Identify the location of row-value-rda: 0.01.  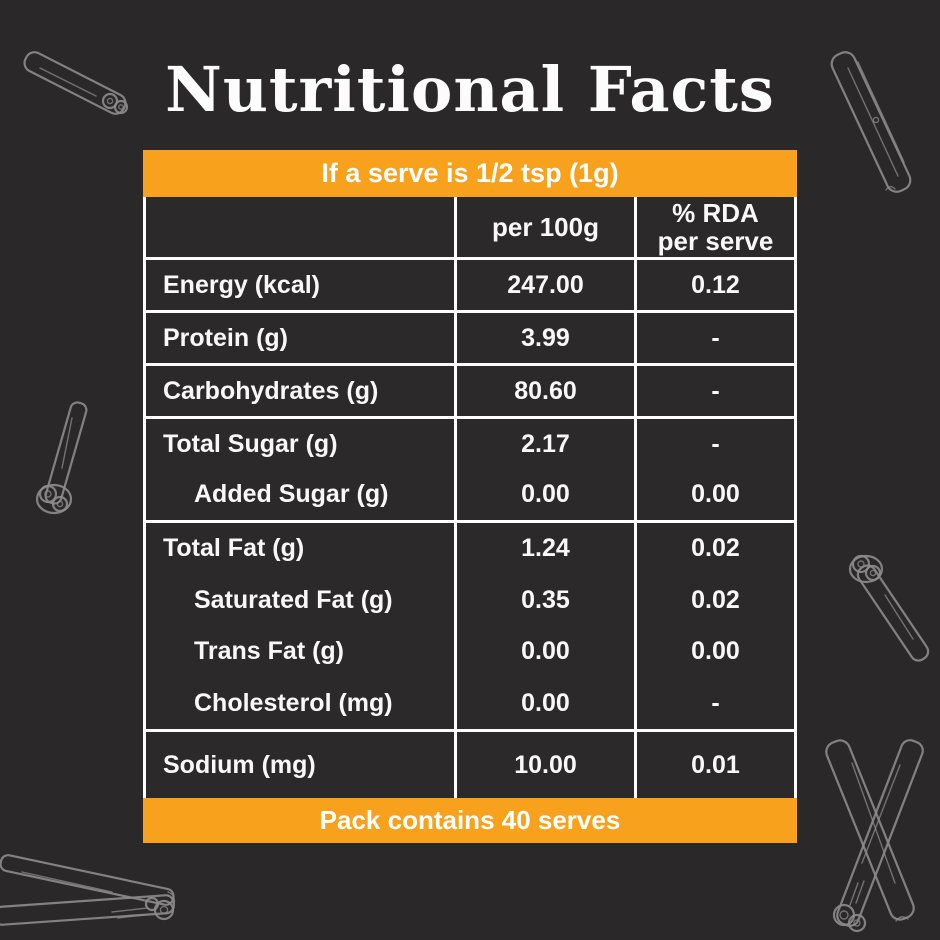
(715, 764).